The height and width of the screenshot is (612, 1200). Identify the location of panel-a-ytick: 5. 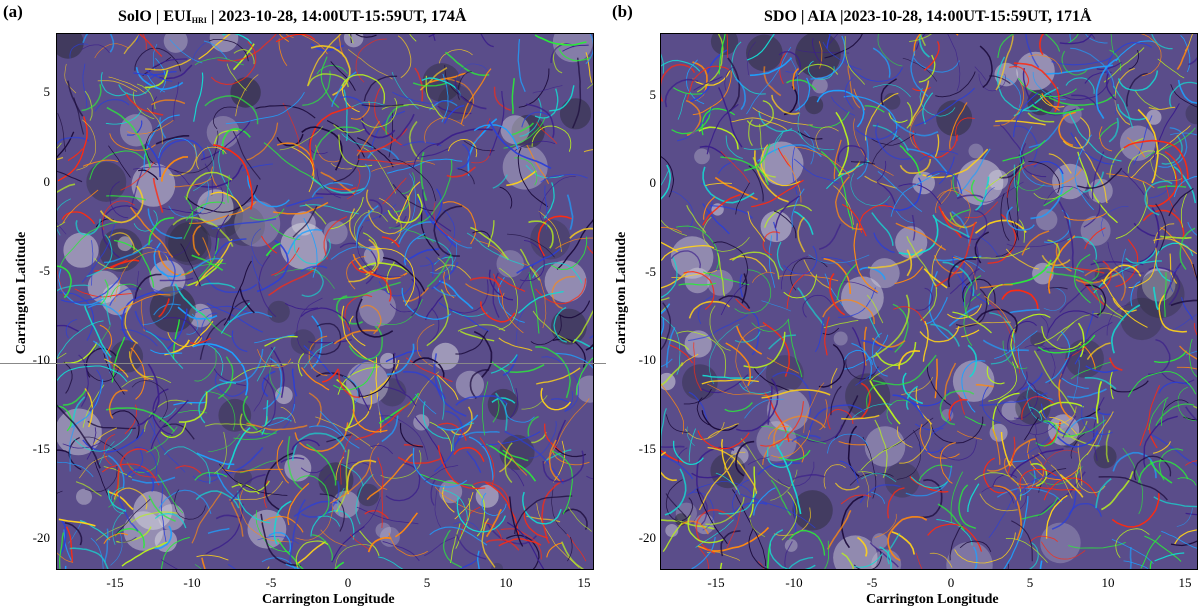
(47, 91).